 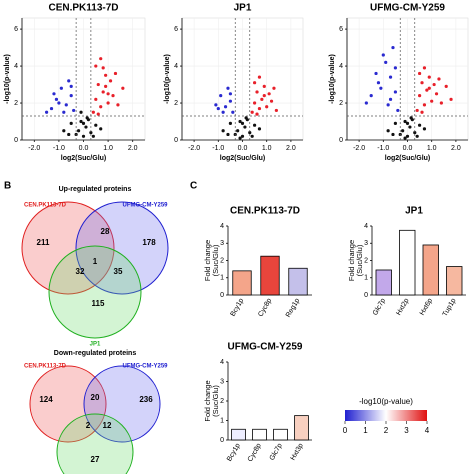 I want to click on colorbar-tick-label: 4, so click(x=427, y=430).